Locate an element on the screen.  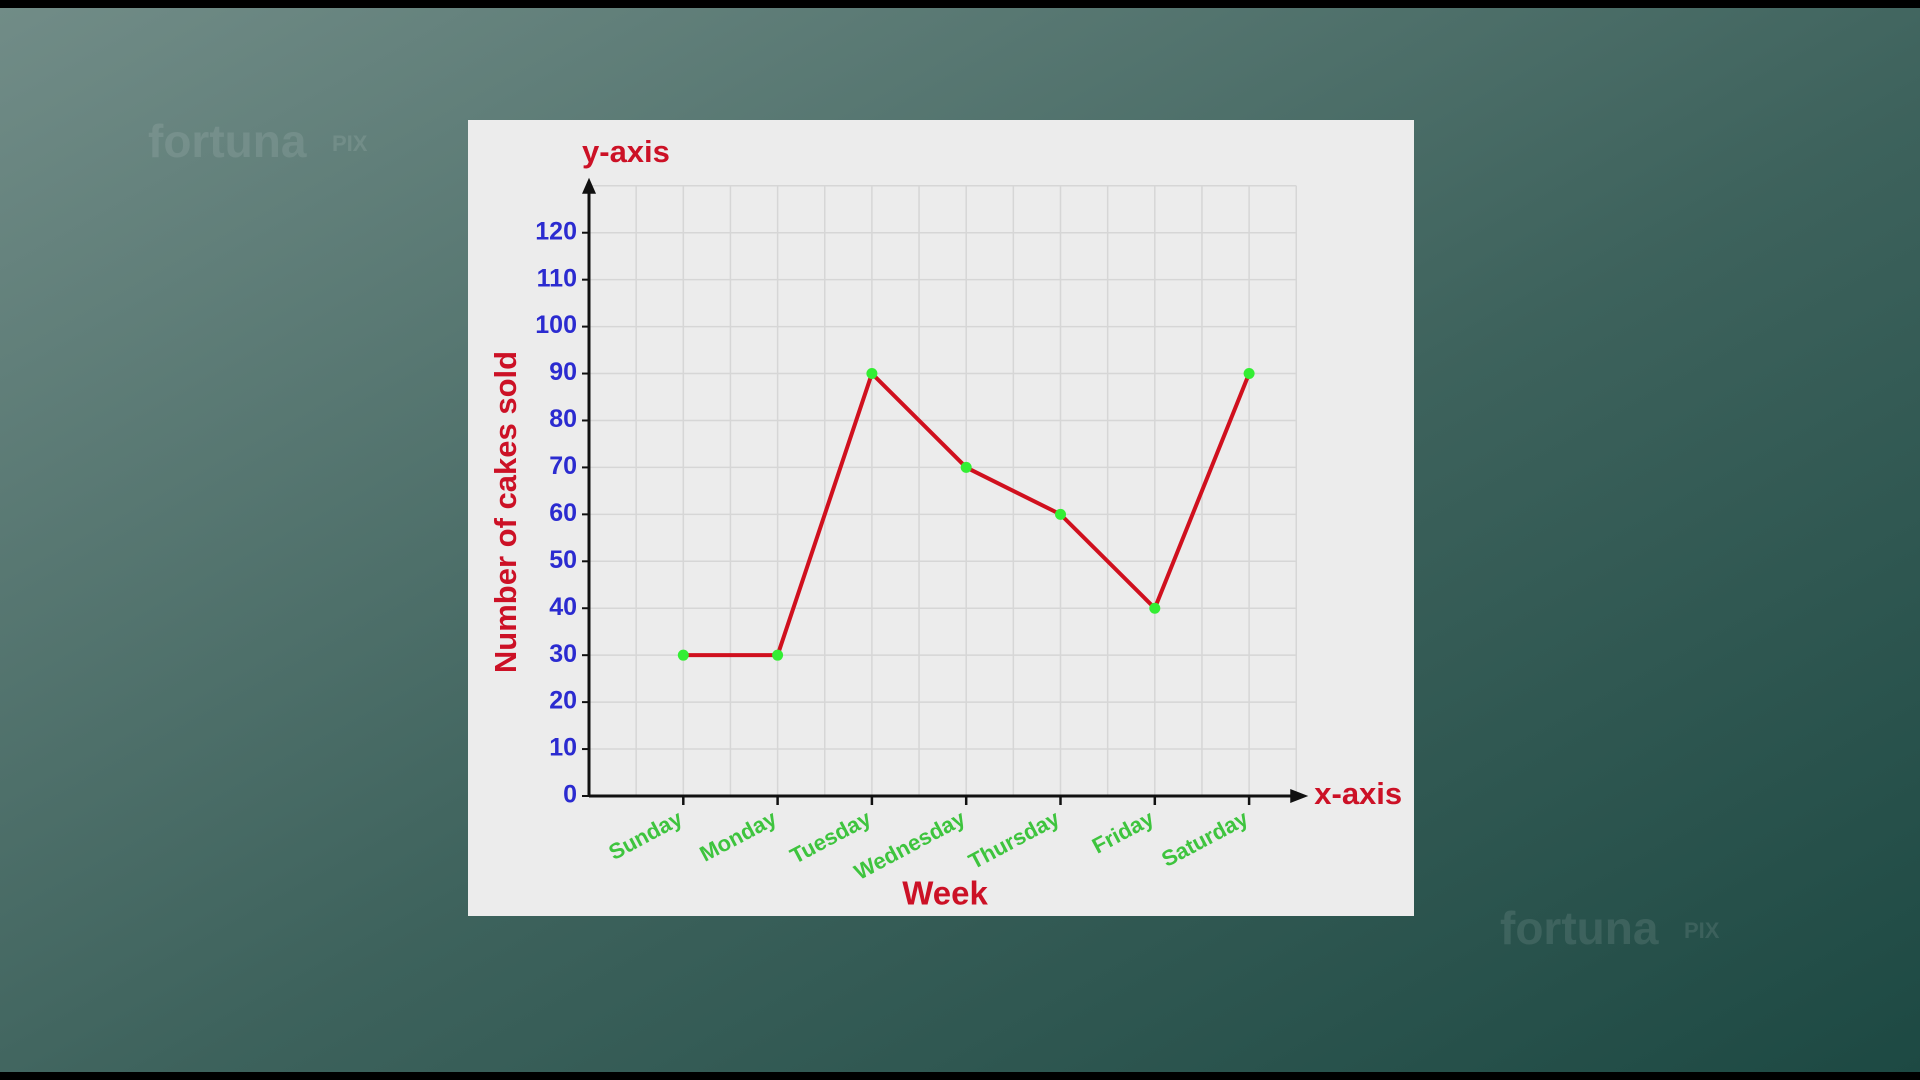
x-axis-marker: x-axis is located at coordinates (1358, 793).